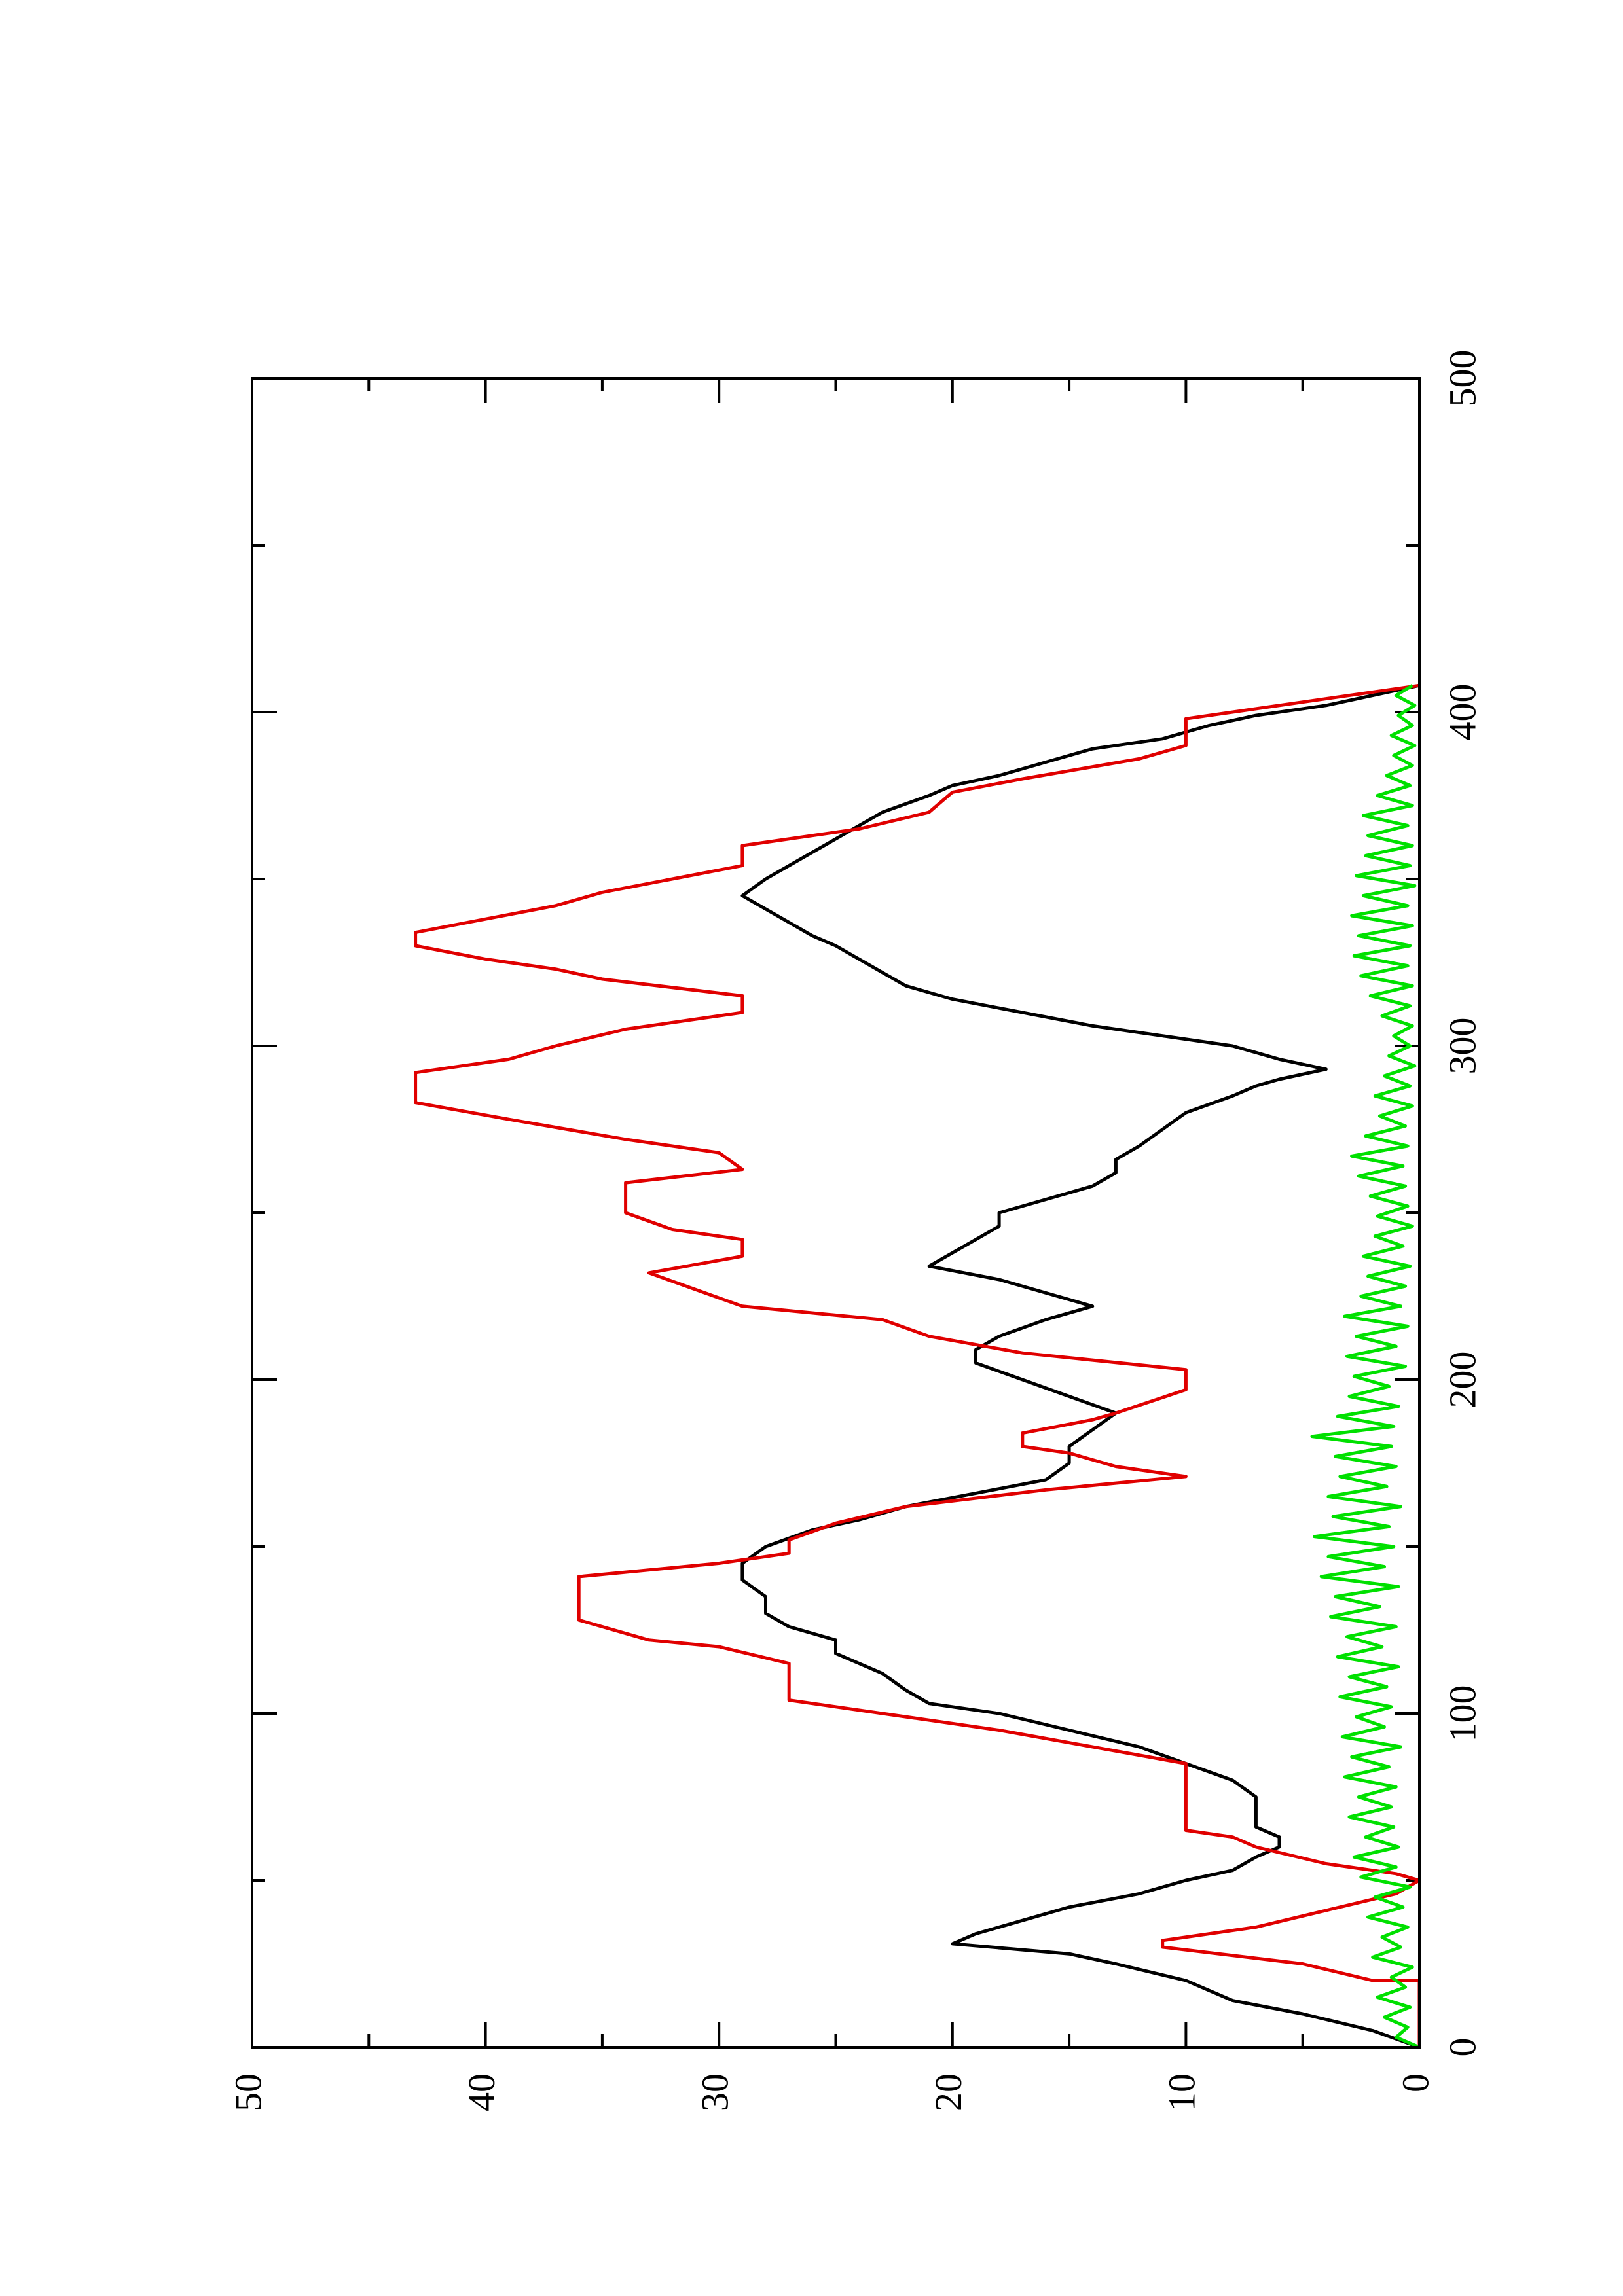  I want to click on x-tick-label: 0, so click(1463, 2047).